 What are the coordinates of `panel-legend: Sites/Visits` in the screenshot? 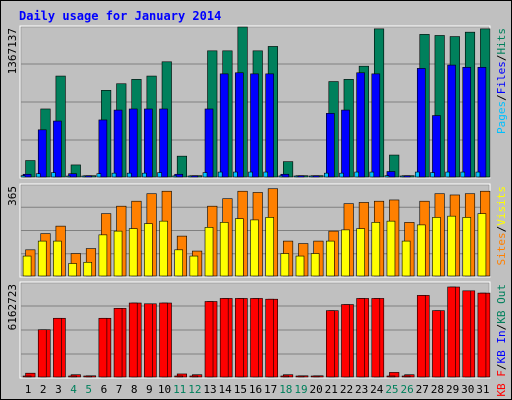 It's located at (501, 226).